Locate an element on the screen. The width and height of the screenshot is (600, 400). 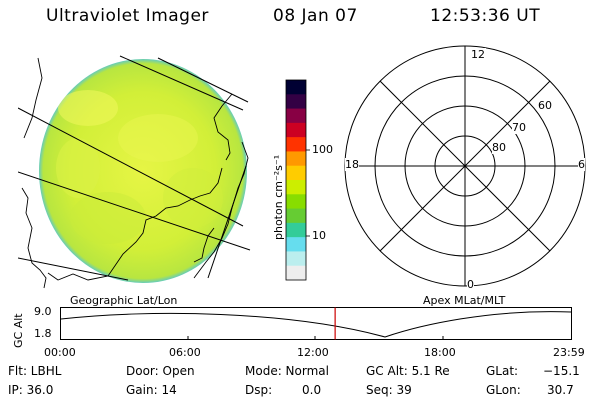
mlt-label-top: 12 is located at coordinates (478, 54).